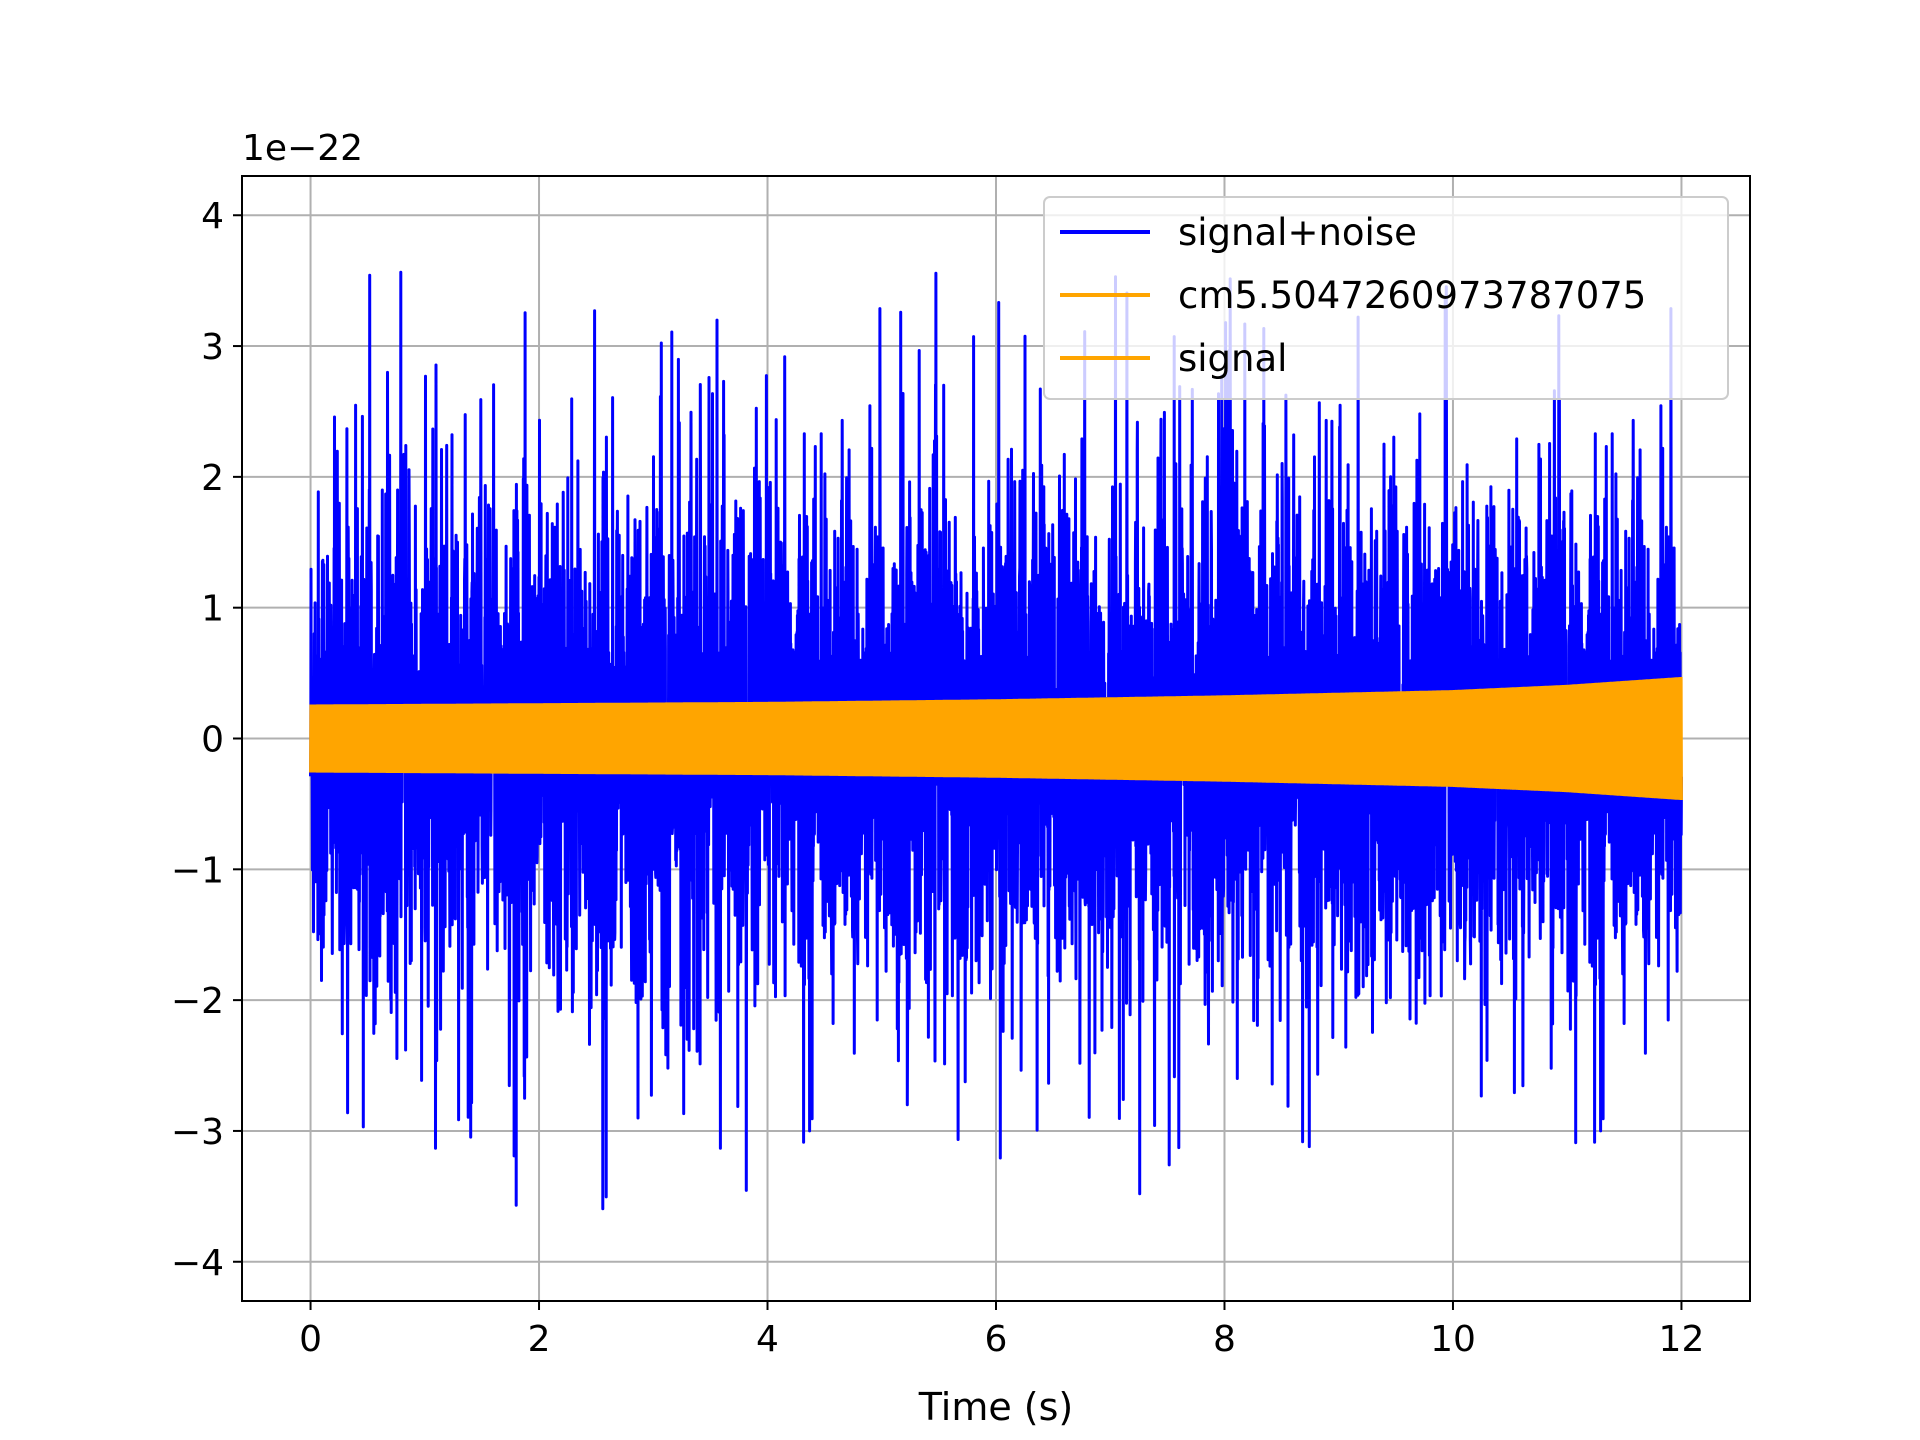 This screenshot has width=1920, height=1440. Describe the element at coordinates (302, 148) in the screenshot. I see `y-offset-label: 1e−22` at that location.